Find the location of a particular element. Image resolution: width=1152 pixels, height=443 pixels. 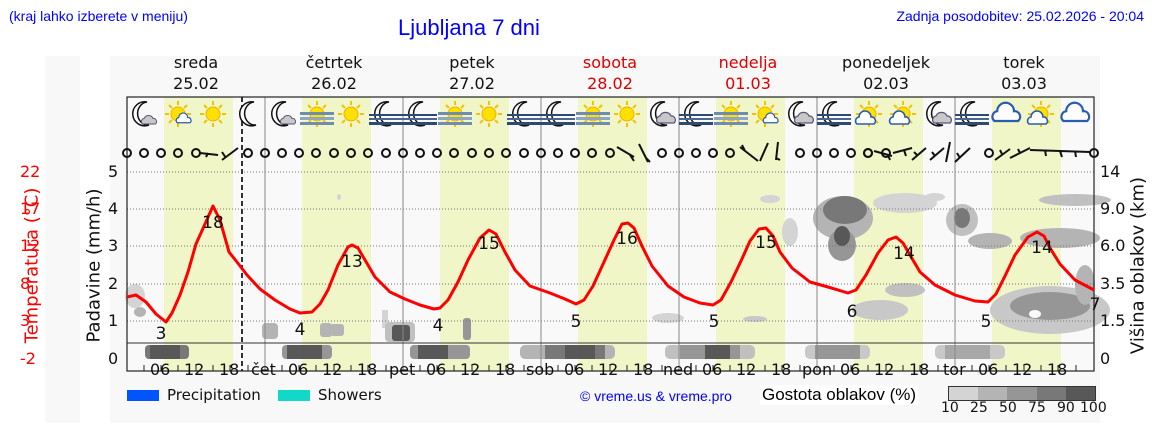

day-header: četrtek 26.02 is located at coordinates (334, 73).